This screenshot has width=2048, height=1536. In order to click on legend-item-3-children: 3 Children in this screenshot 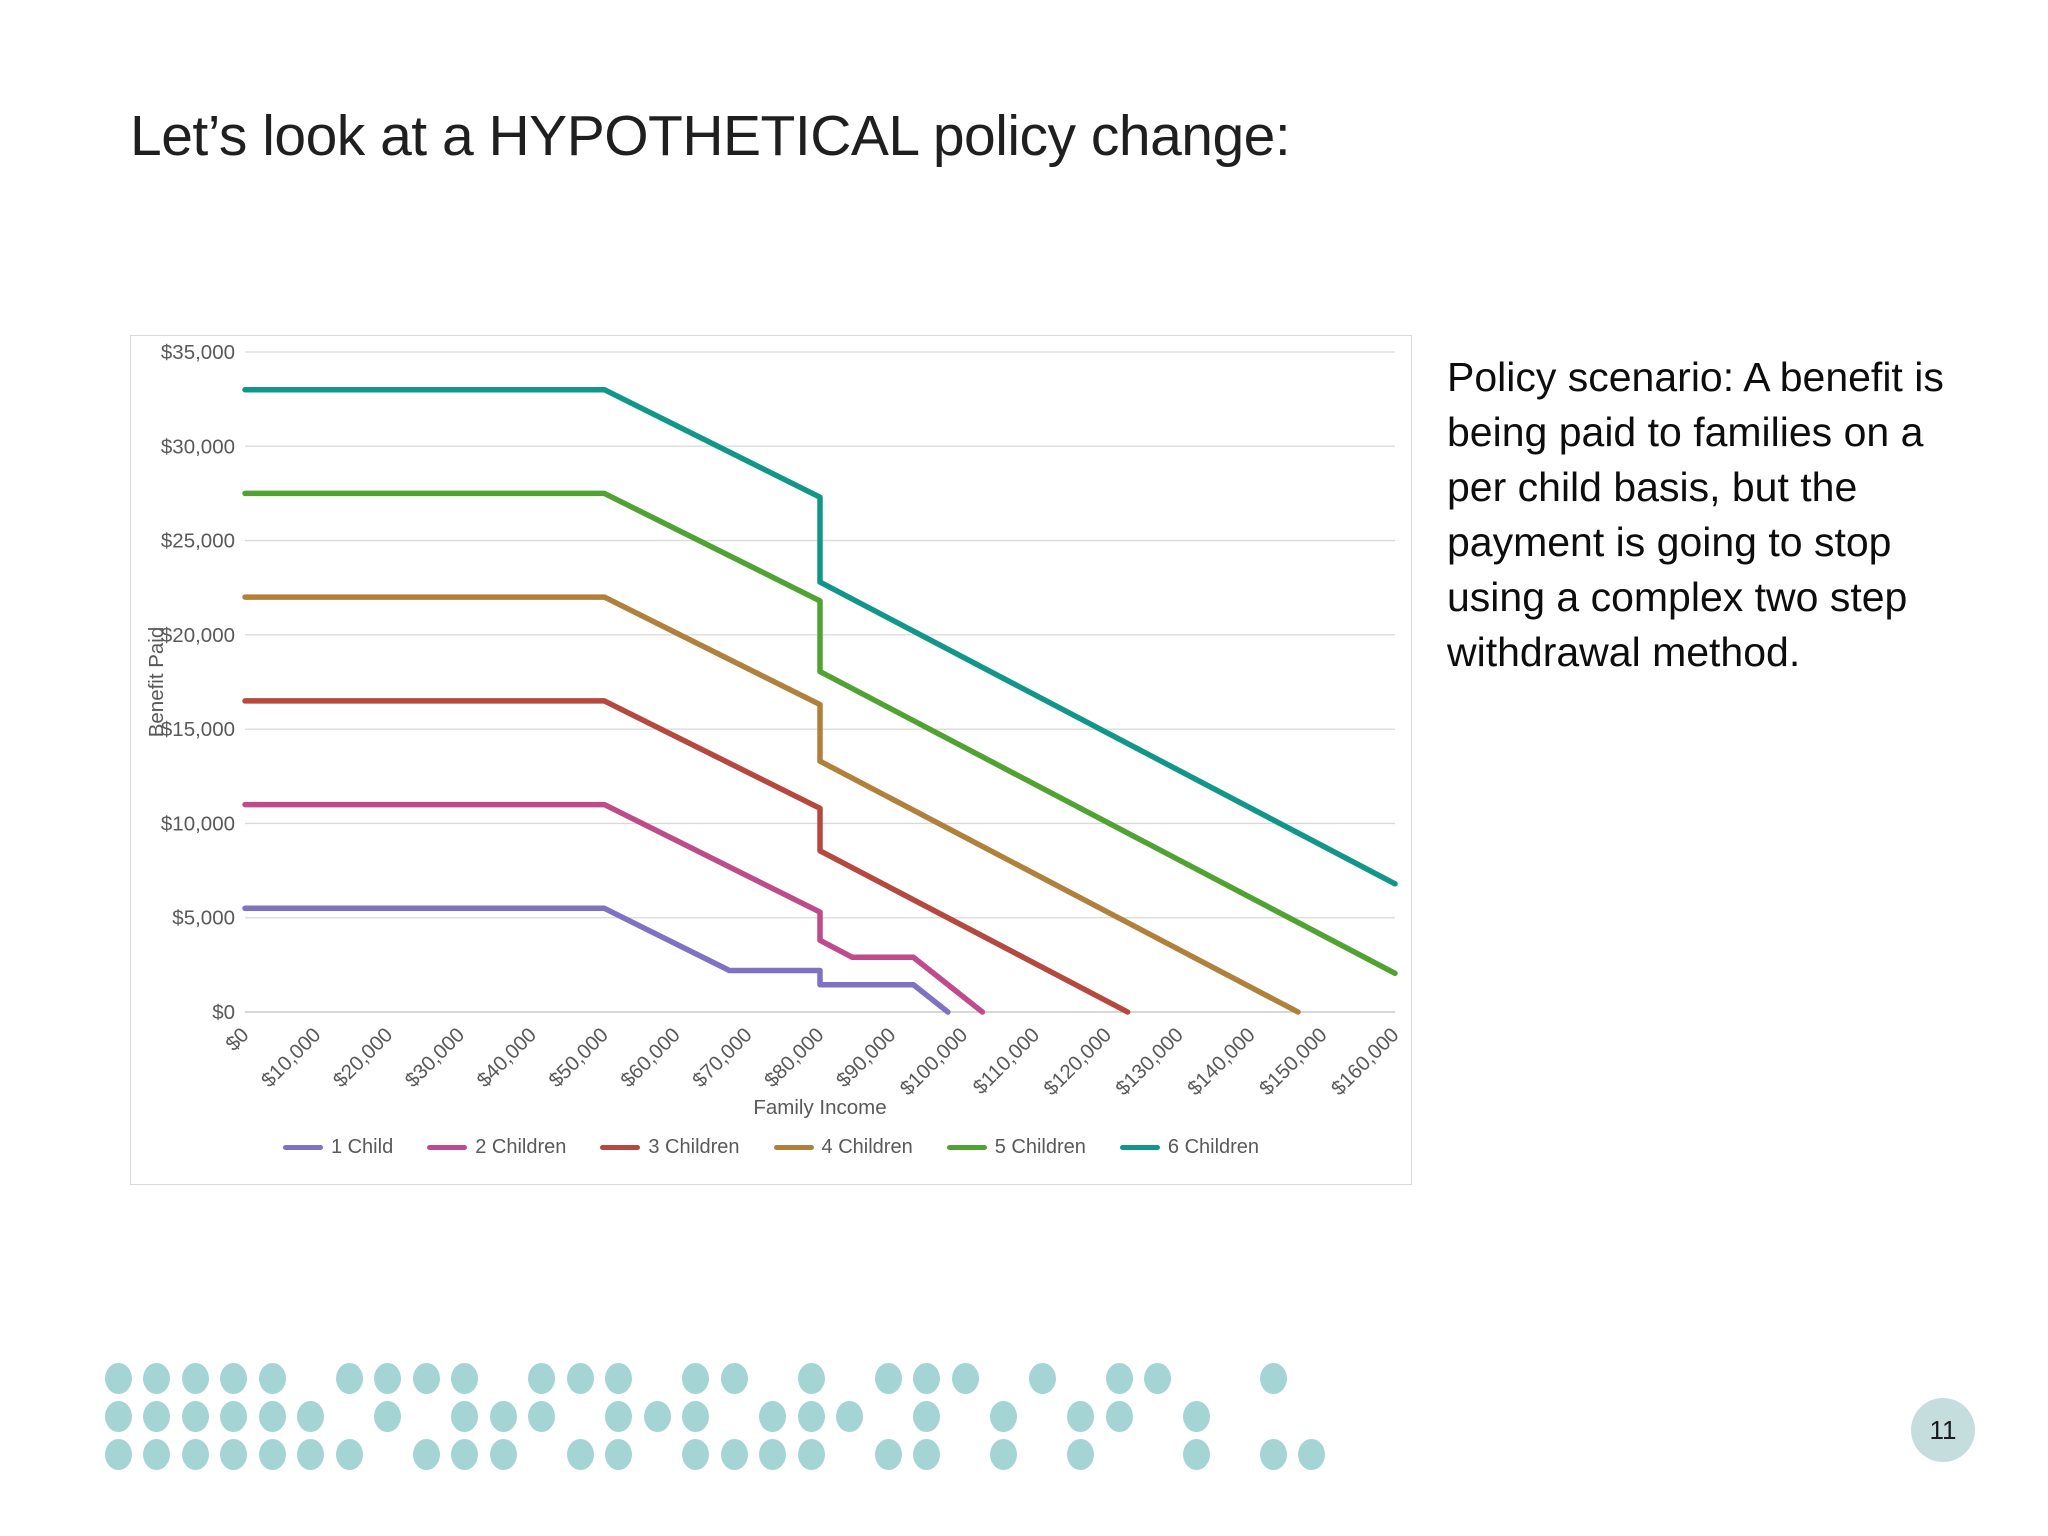, I will do `click(670, 1147)`.